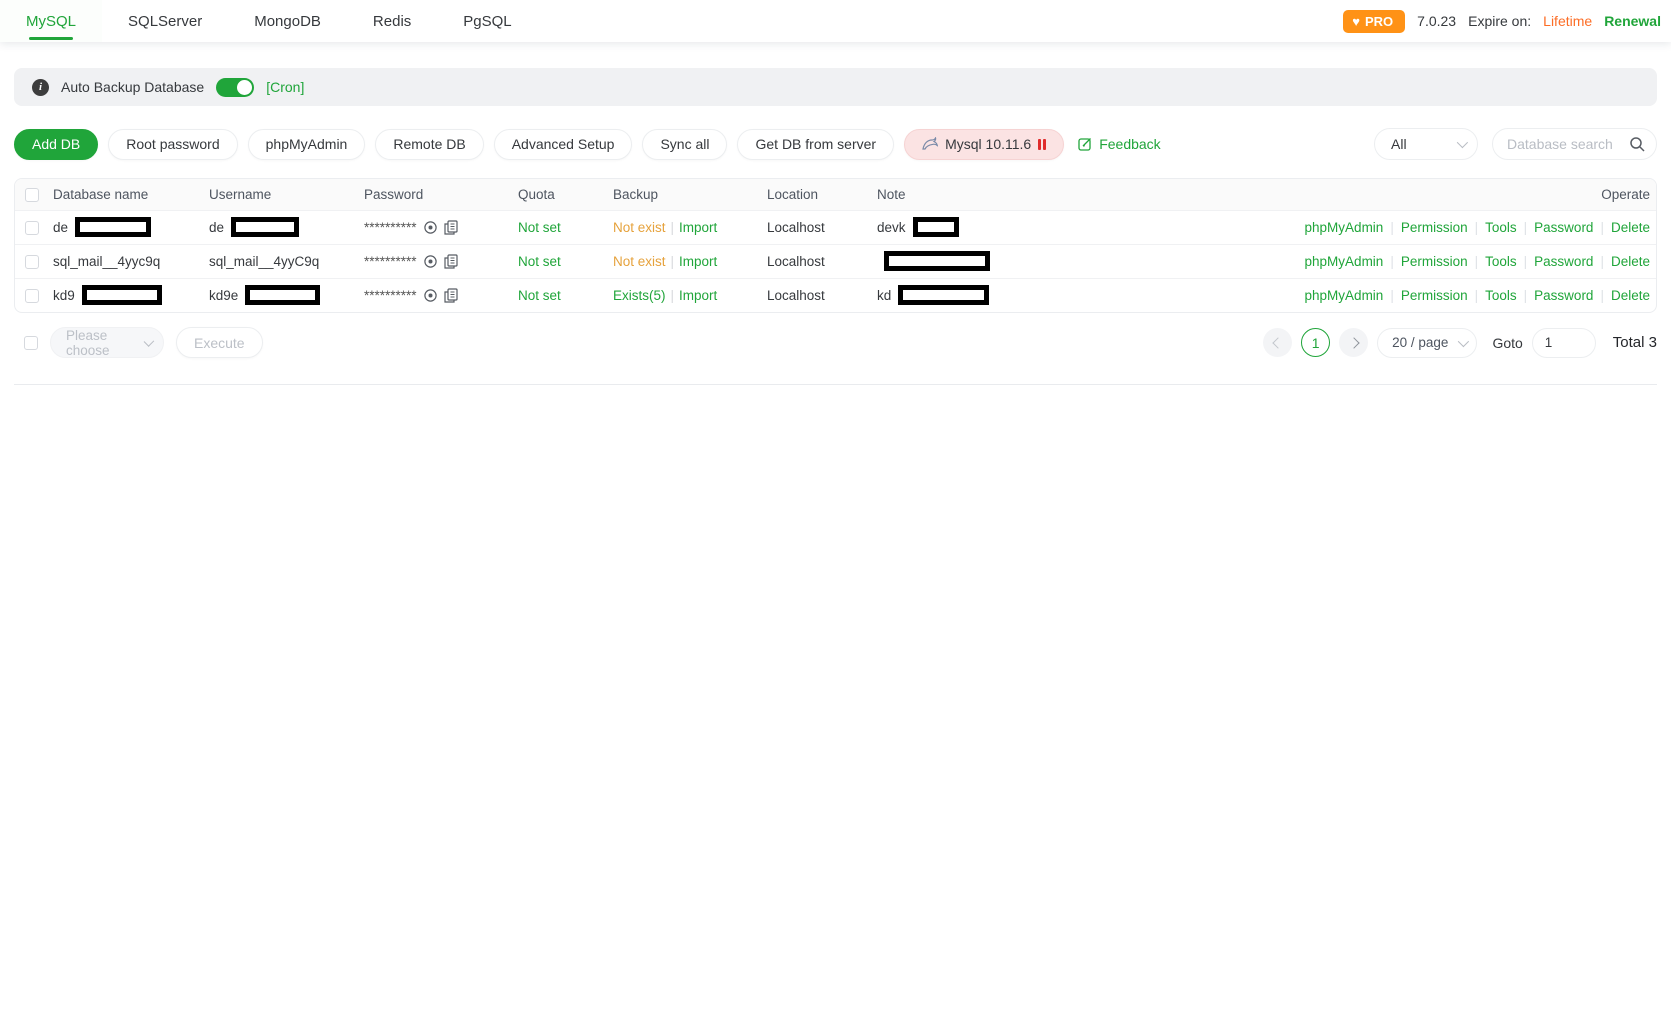 Image resolution: width=1671 pixels, height=1036 pixels. I want to click on phpmyadmin-button: phpMyAdmin, so click(306, 144).